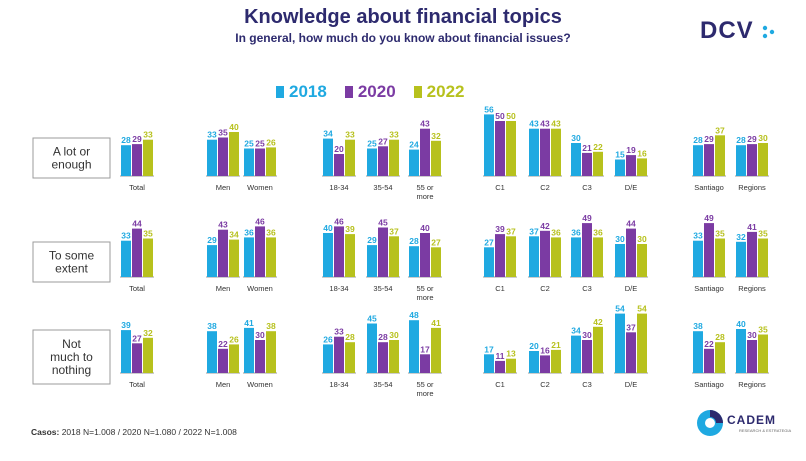 This screenshot has width=806, height=461. What do you see at coordinates (223, 360) in the screenshot?
I see `bar-2020-men` at bounding box center [223, 360].